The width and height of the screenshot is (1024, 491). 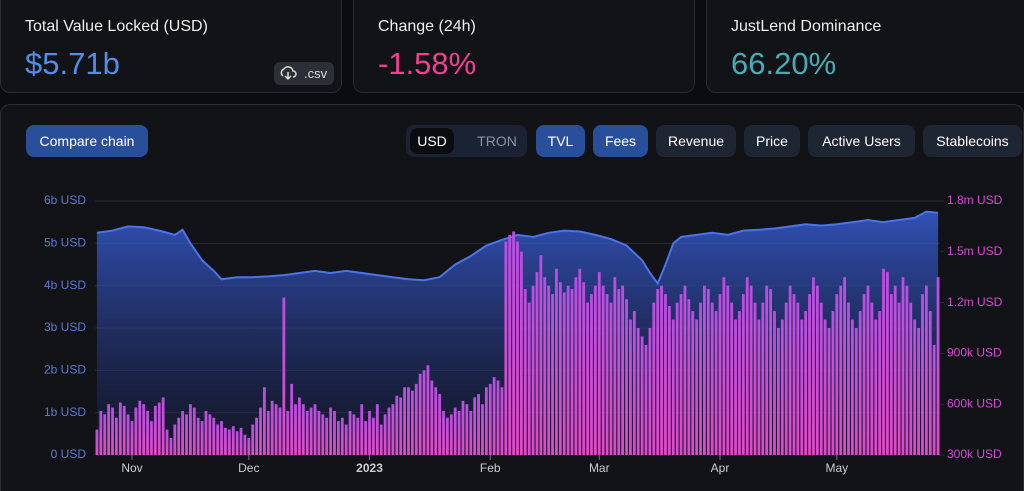 What do you see at coordinates (975, 302) in the screenshot?
I see `y2-tick-label: 1.2m USD` at bounding box center [975, 302].